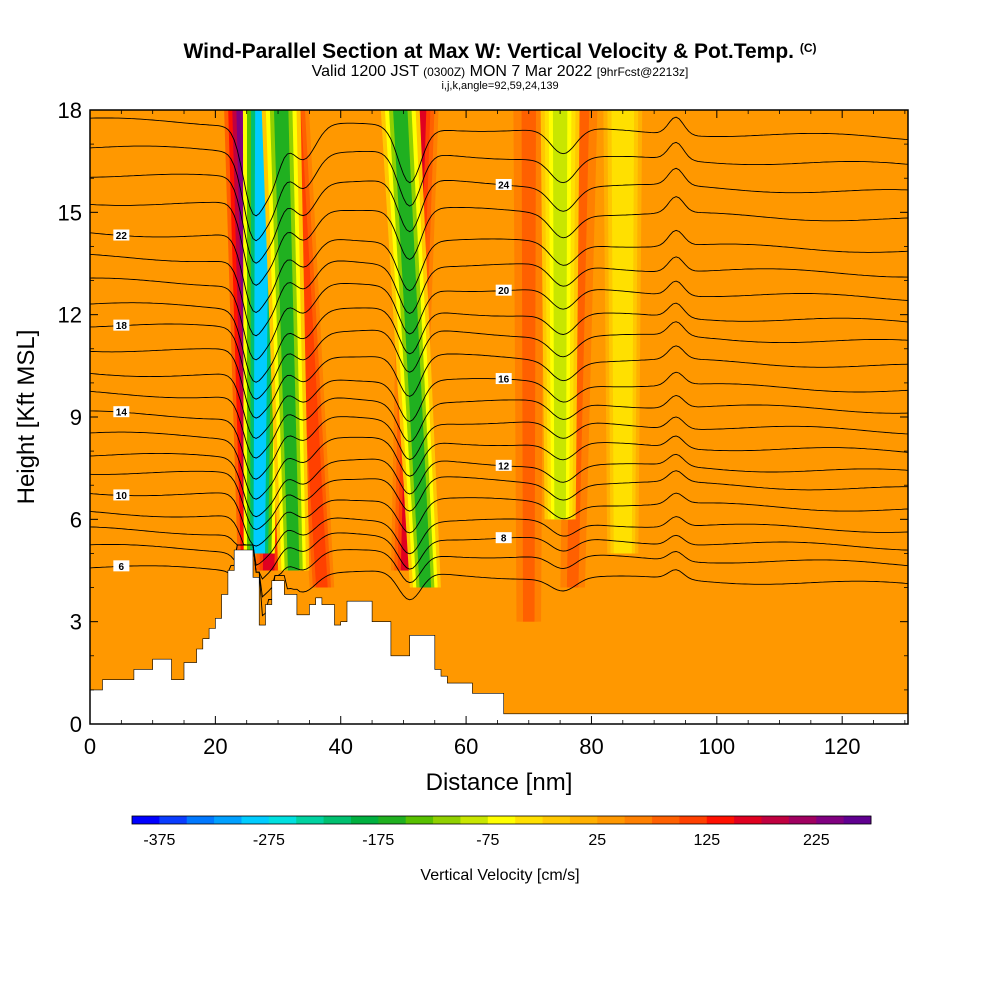  I want to click on isentrope-label-8: 8, so click(504, 539).